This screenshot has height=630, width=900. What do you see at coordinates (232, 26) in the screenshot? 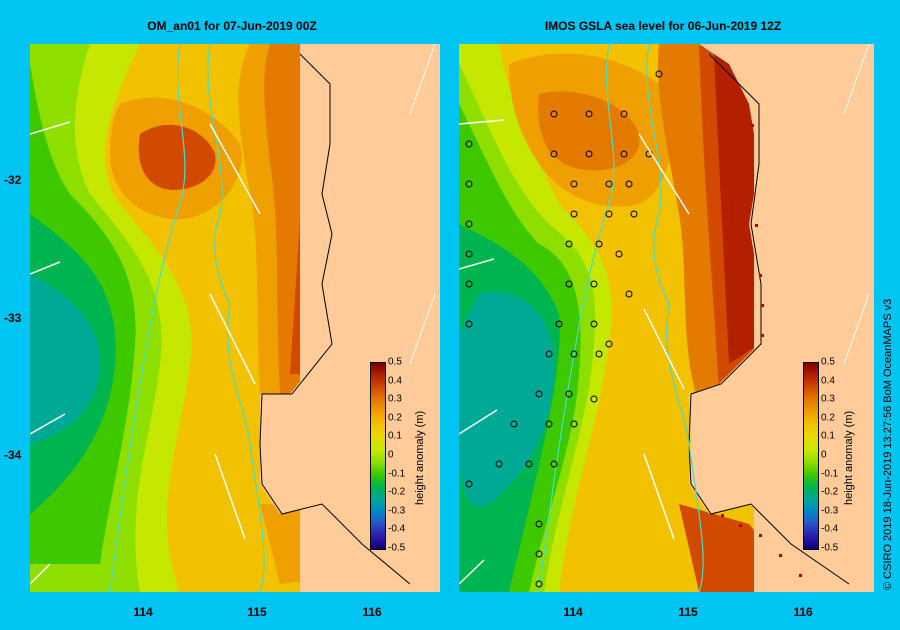
I see `left-panel-title: OM_an01 for 07-Jun-2019 00Z` at bounding box center [232, 26].